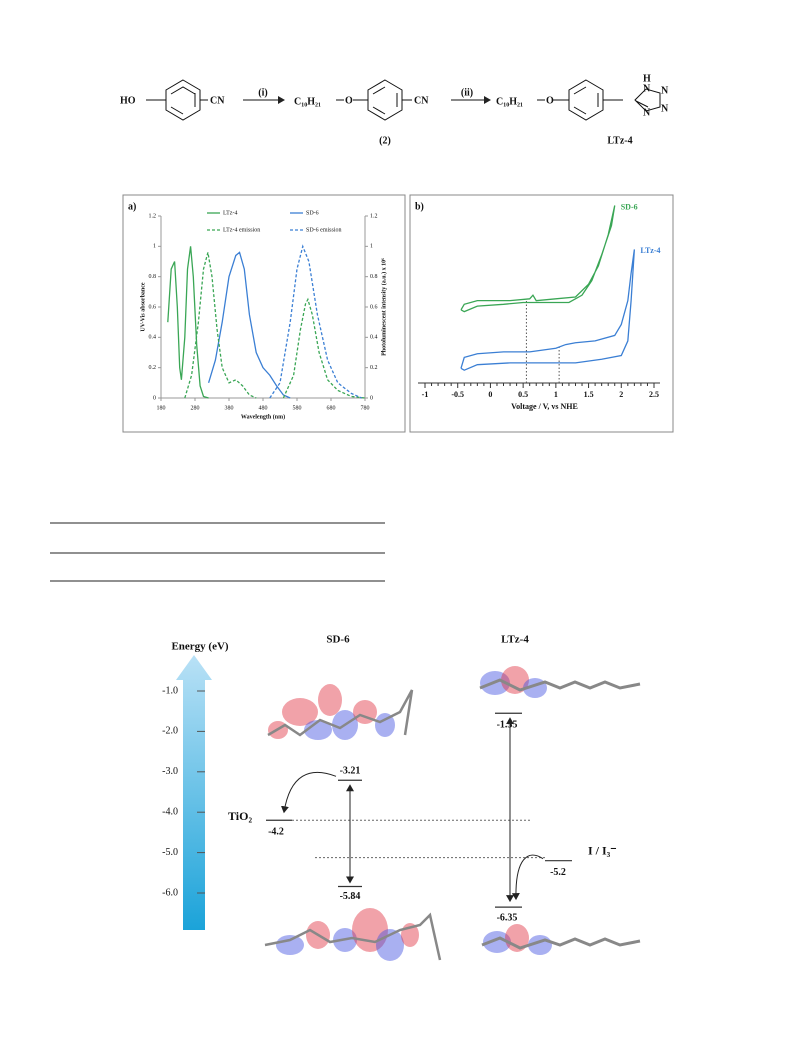 The width and height of the screenshot is (793, 1057). I want to click on atom: HO, so click(128, 100).